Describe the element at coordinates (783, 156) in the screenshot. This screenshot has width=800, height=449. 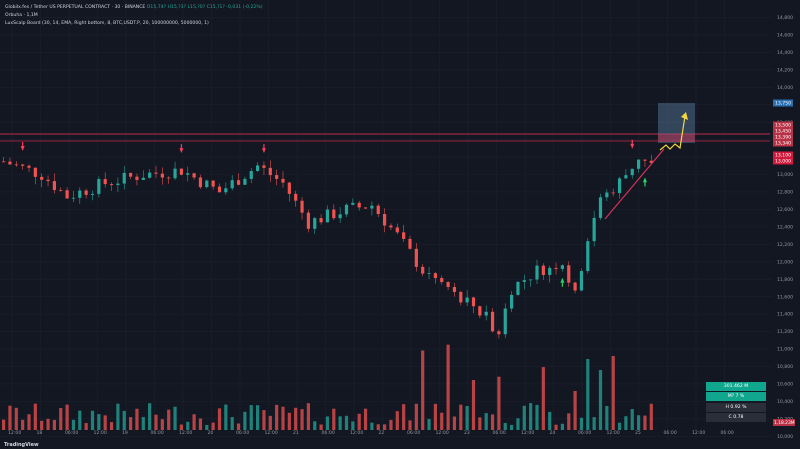
I see `price-badge-label: 13,100` at that location.